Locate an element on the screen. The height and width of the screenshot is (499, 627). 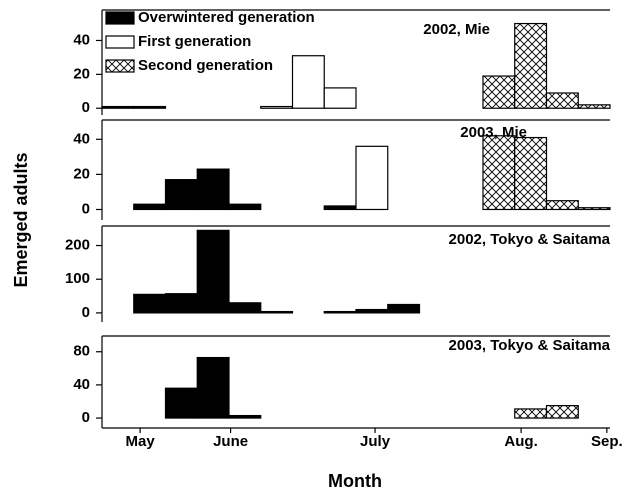
x-tick-label: July is located at coordinates (375, 441).